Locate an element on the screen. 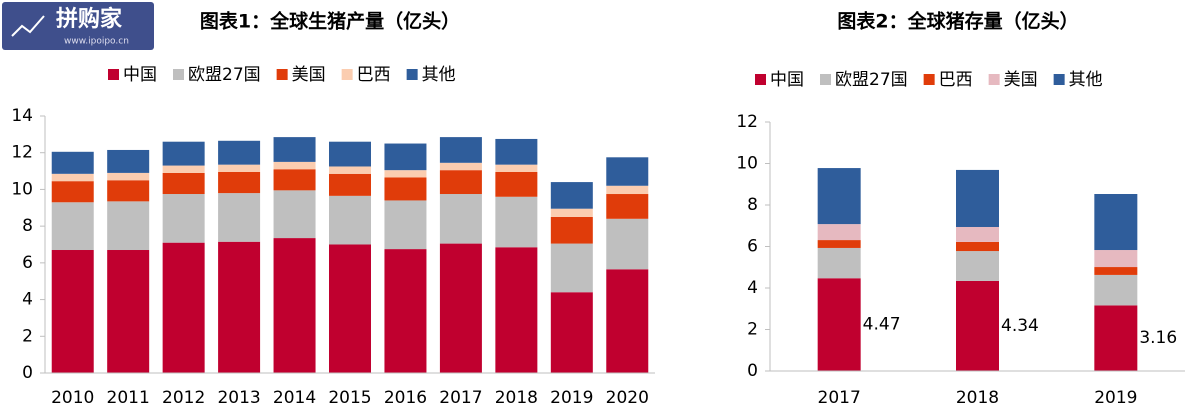  data-label: 4.47 is located at coordinates (882, 325).